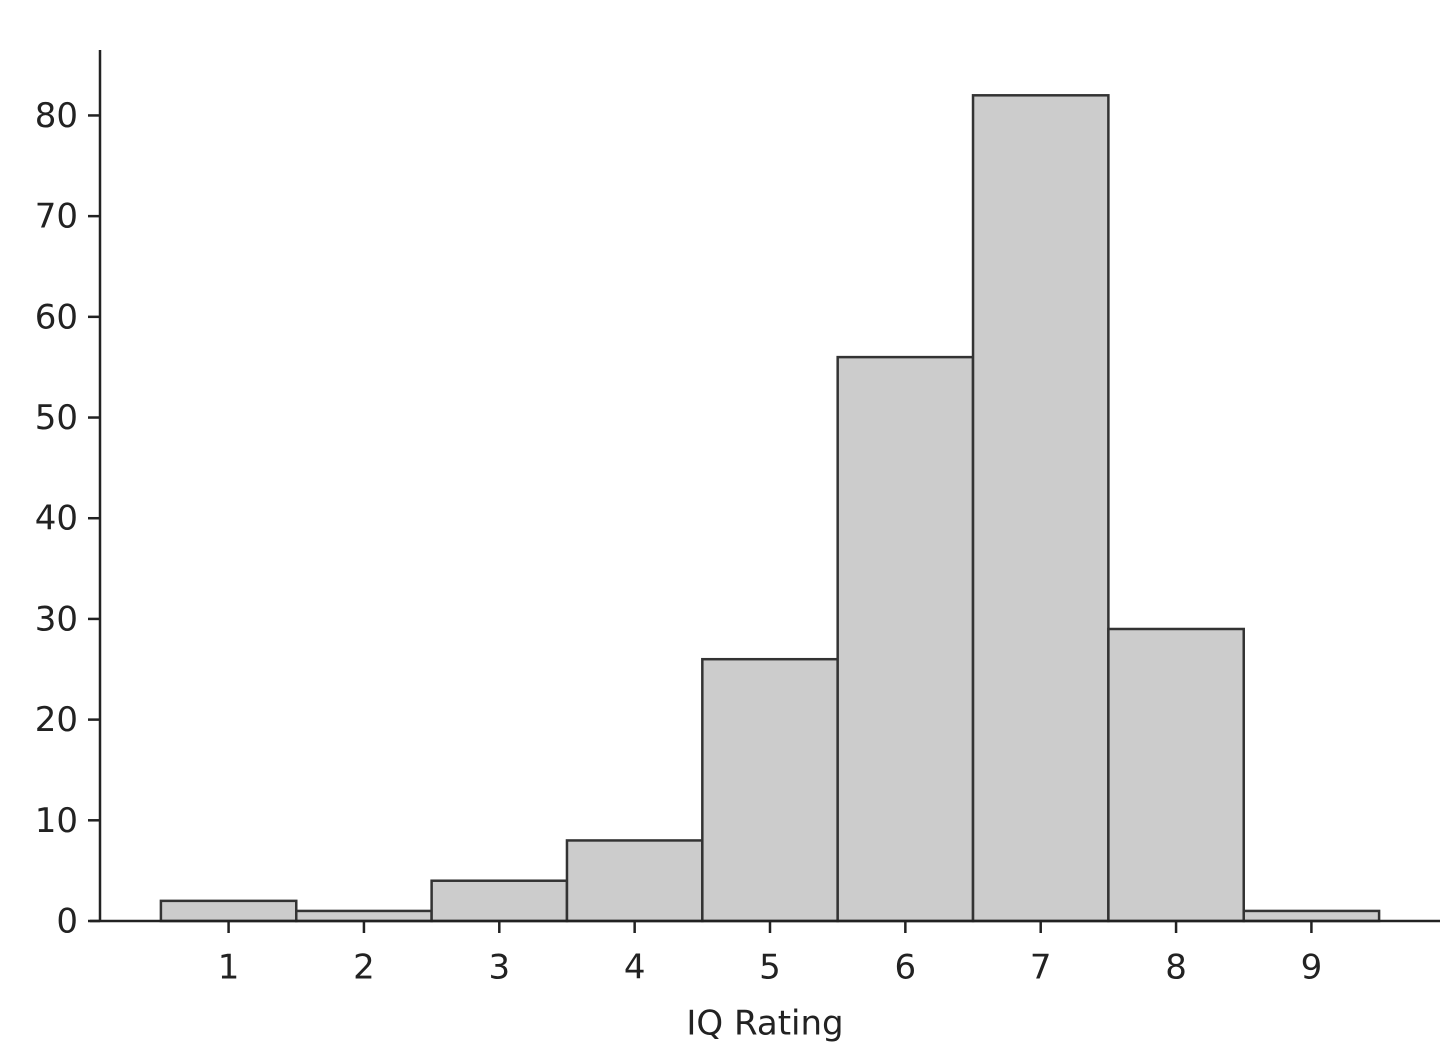 This screenshot has width=1454, height=1064. What do you see at coordinates (67, 922) in the screenshot?
I see `y-tick-label: 0` at bounding box center [67, 922].